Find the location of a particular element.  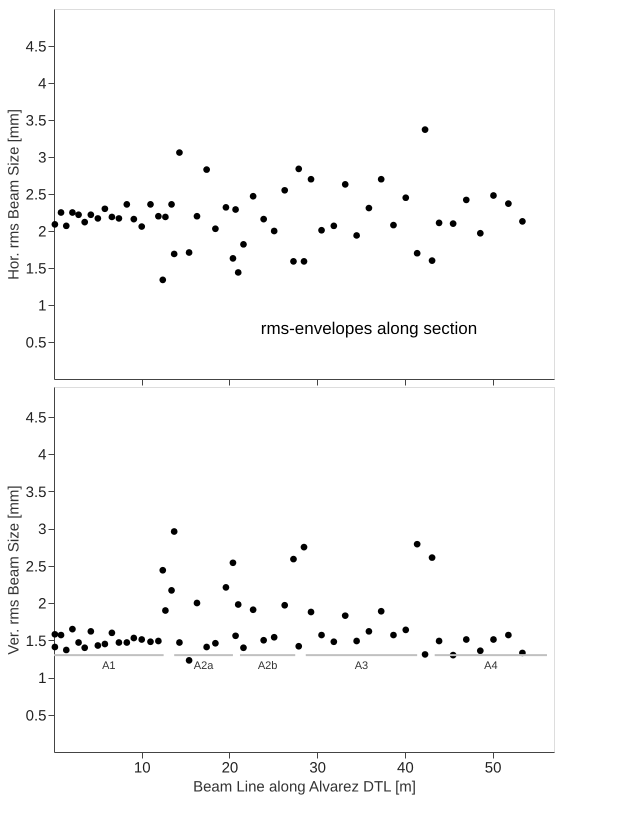

x-tick-label: 30 is located at coordinates (317, 768).